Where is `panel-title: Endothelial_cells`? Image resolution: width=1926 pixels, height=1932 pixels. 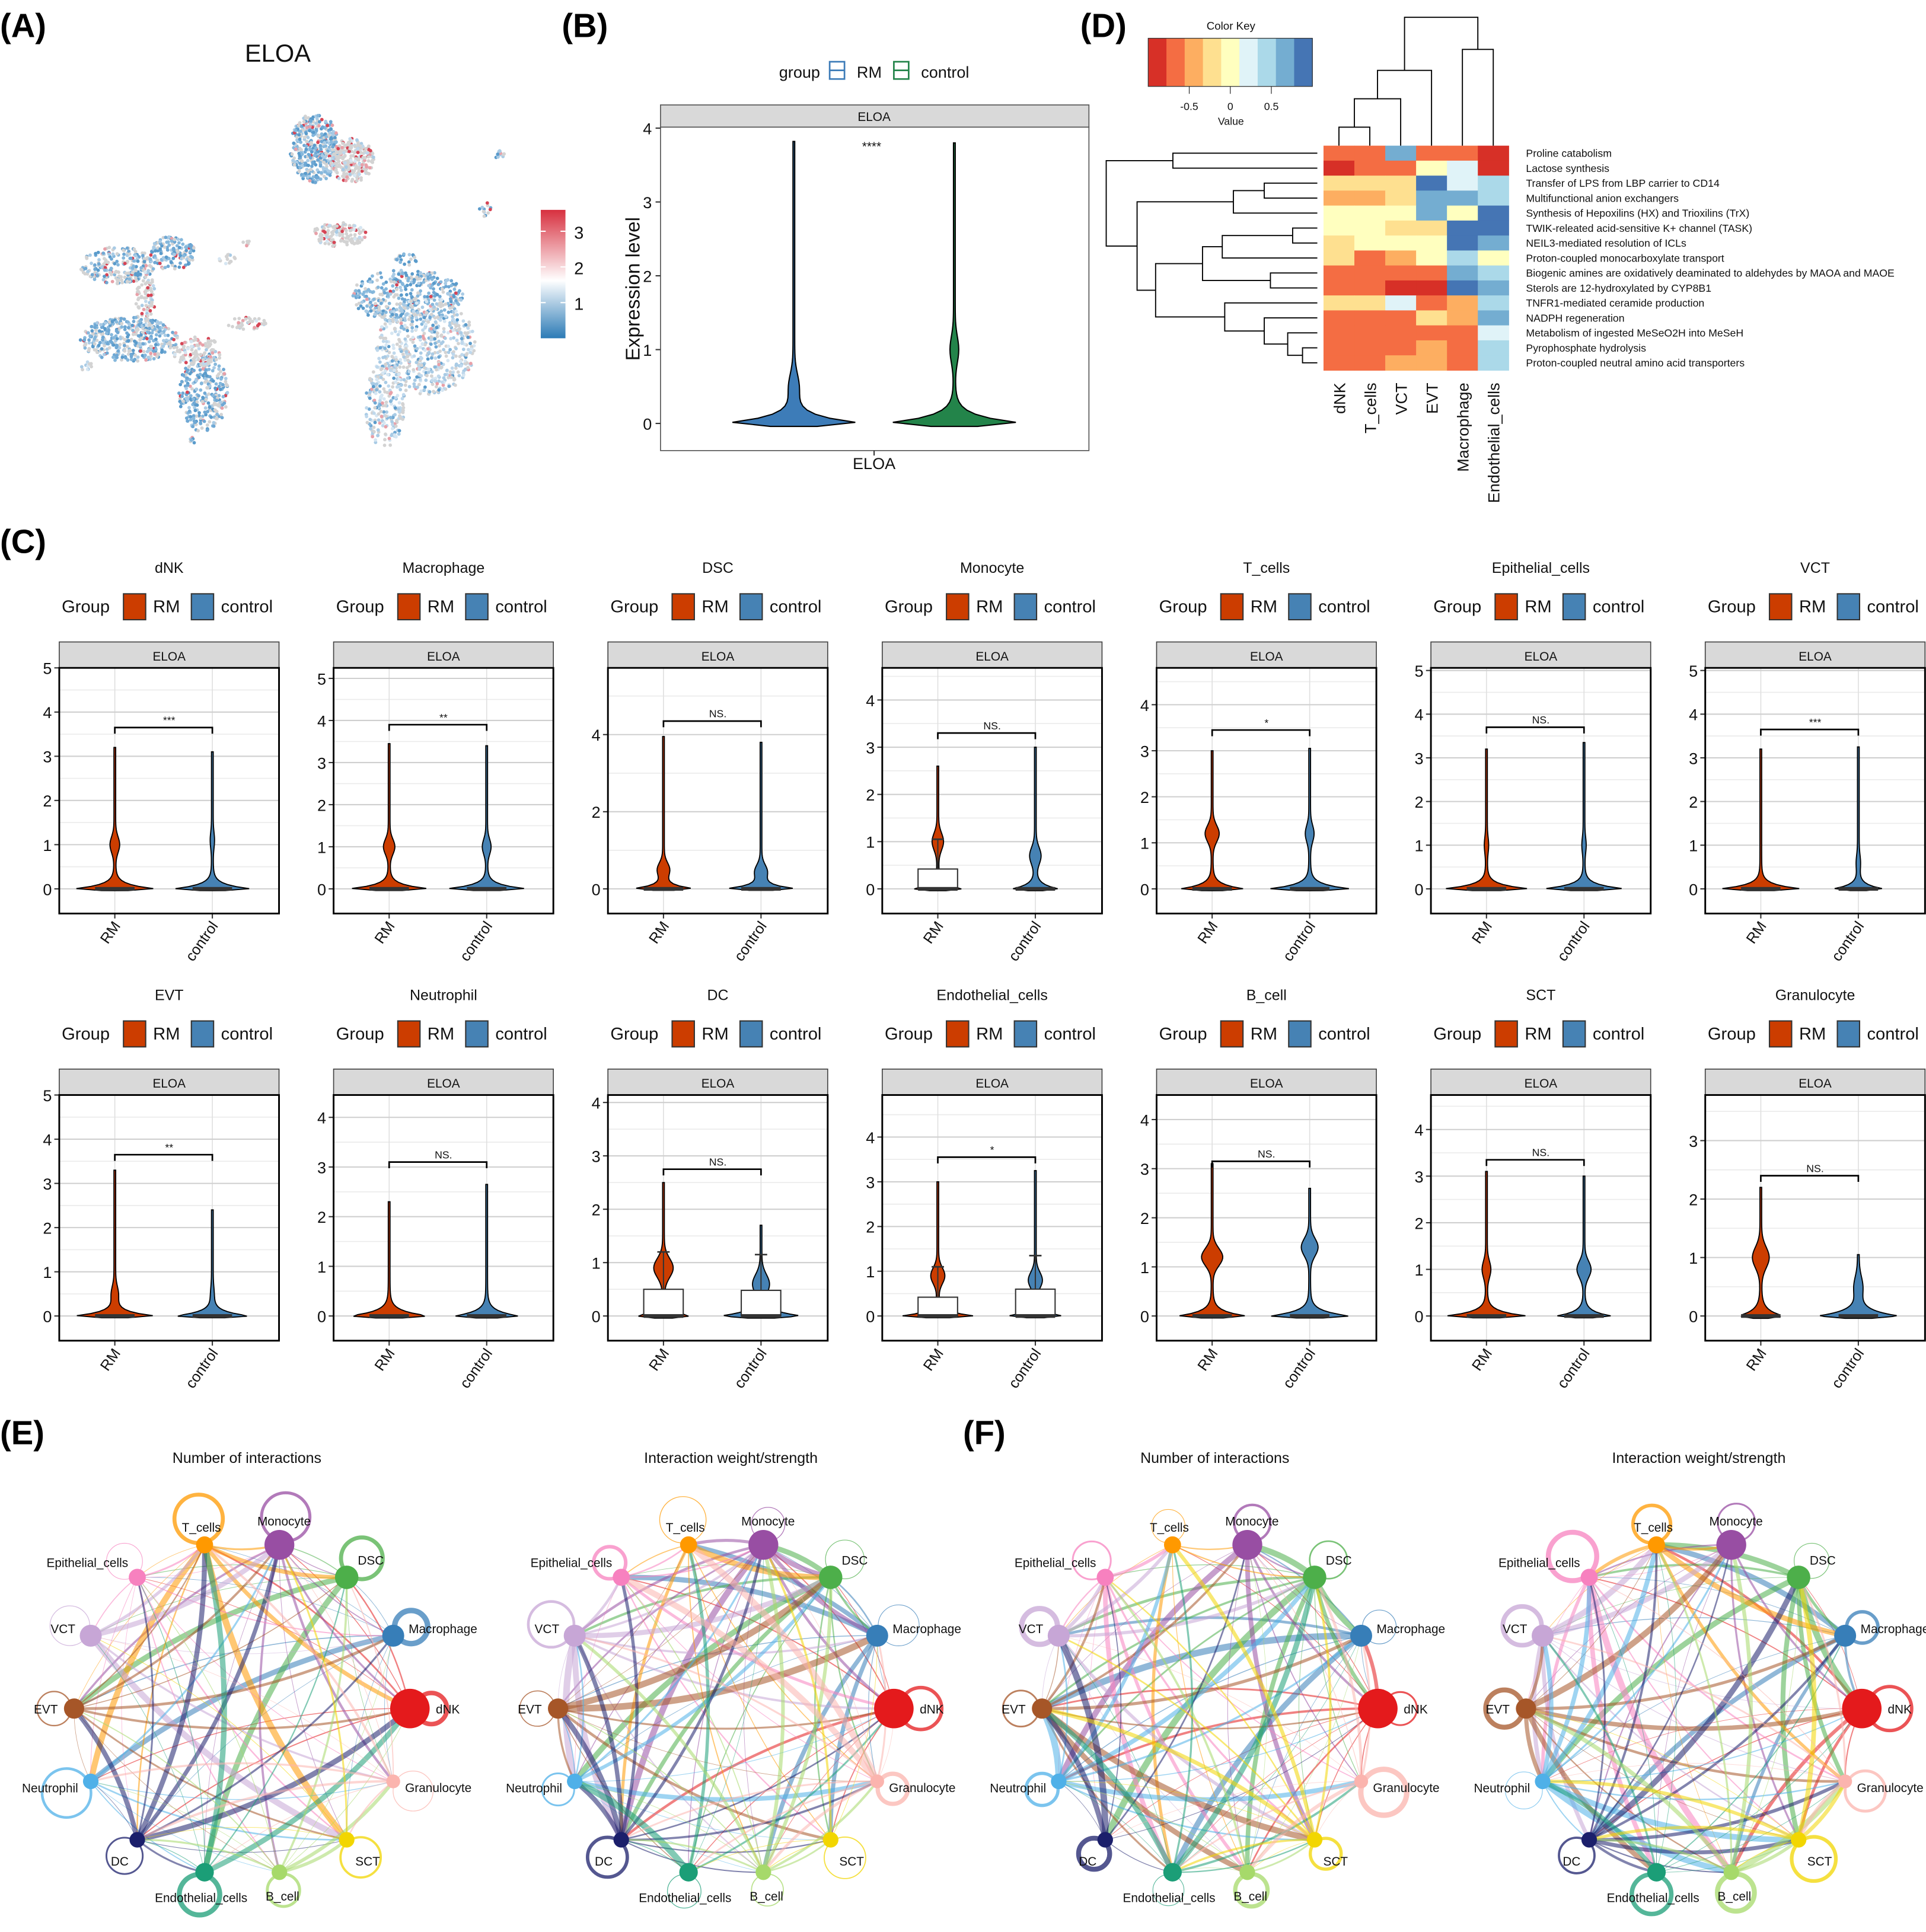
panel-title: Endothelial_cells is located at coordinates (991, 995).